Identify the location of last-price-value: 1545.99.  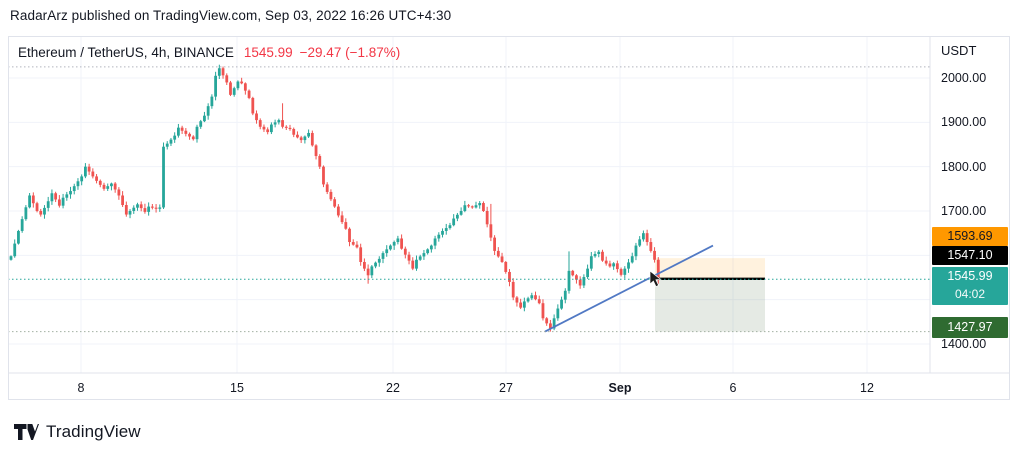
(970, 276).